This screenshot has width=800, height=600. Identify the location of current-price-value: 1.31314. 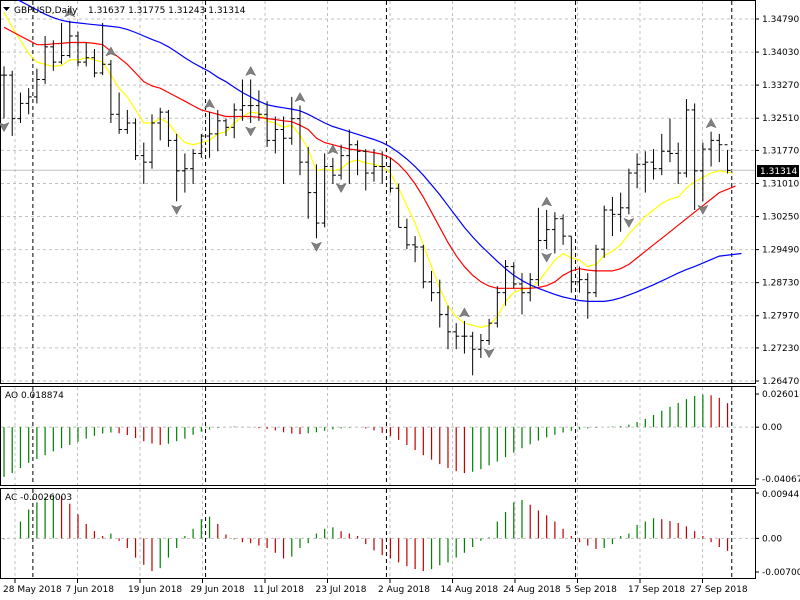
(778, 172).